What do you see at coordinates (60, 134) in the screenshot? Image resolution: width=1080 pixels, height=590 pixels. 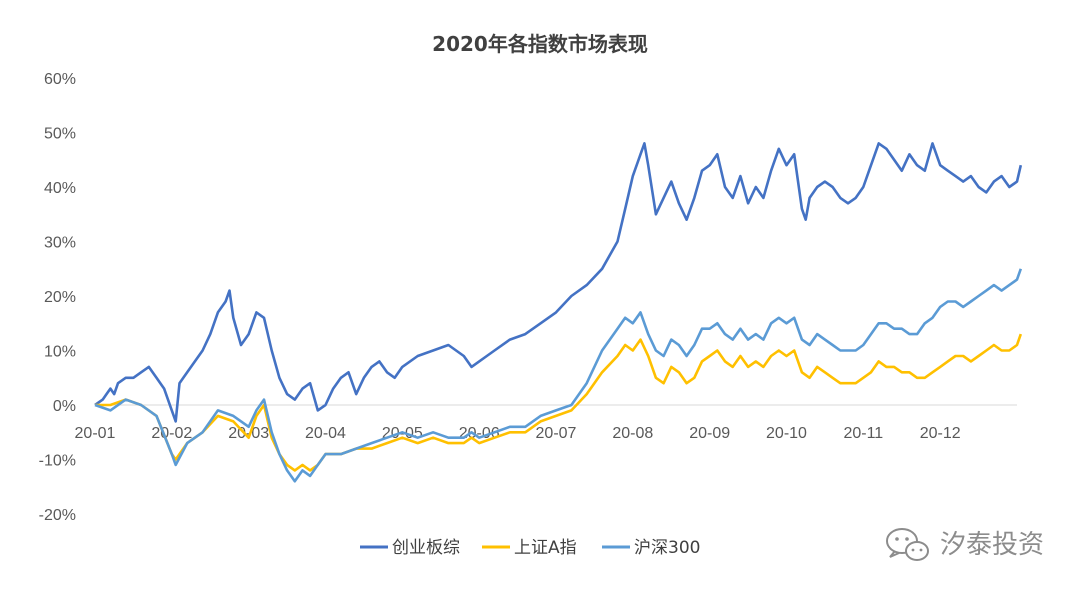 I see `y-tick-label: 50%` at bounding box center [60, 134].